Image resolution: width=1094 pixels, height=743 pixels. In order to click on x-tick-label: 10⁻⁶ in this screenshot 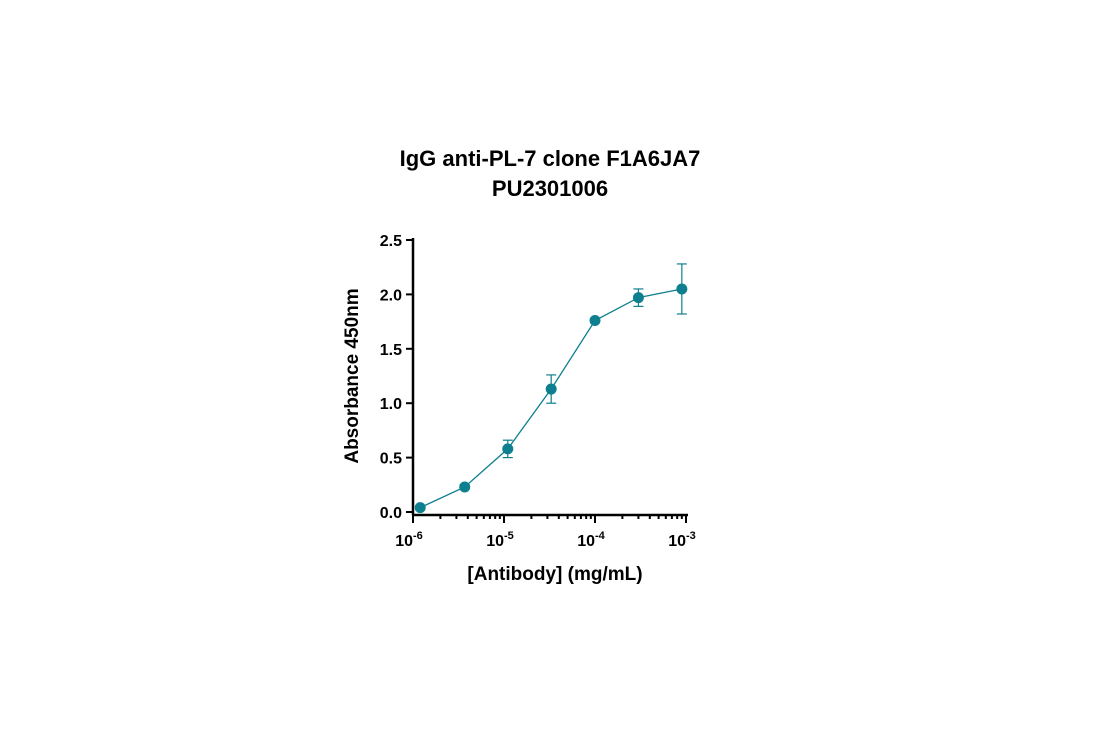, I will do `click(409, 540)`.